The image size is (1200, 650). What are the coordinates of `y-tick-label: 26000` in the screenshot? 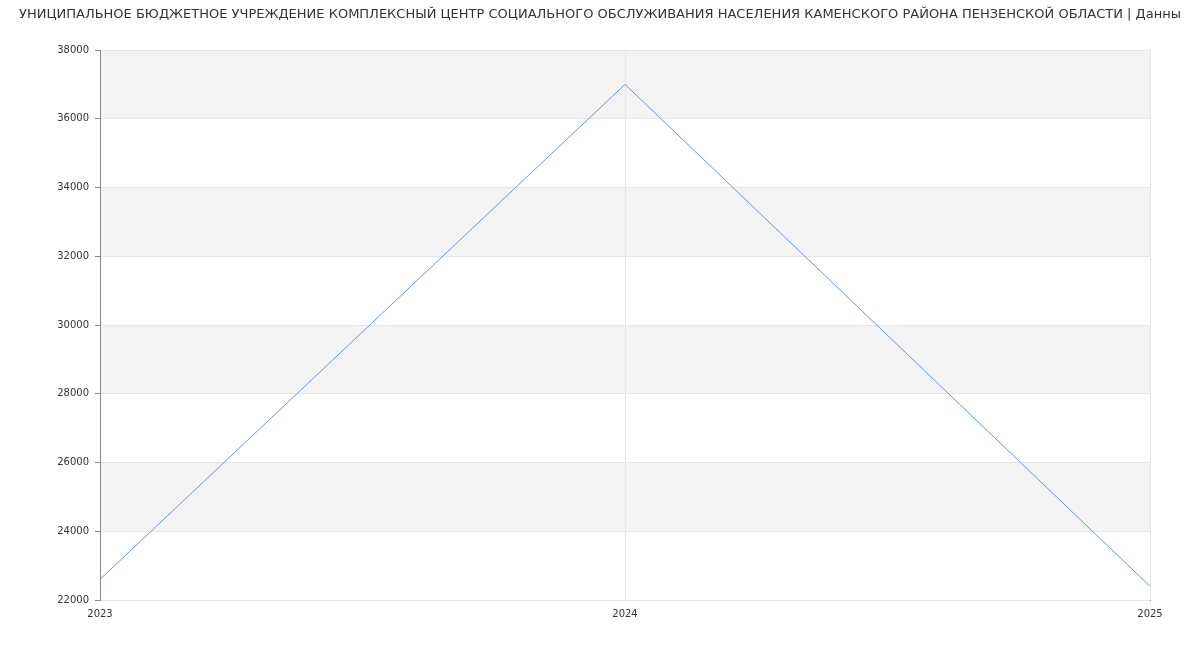 It's located at (73, 462).